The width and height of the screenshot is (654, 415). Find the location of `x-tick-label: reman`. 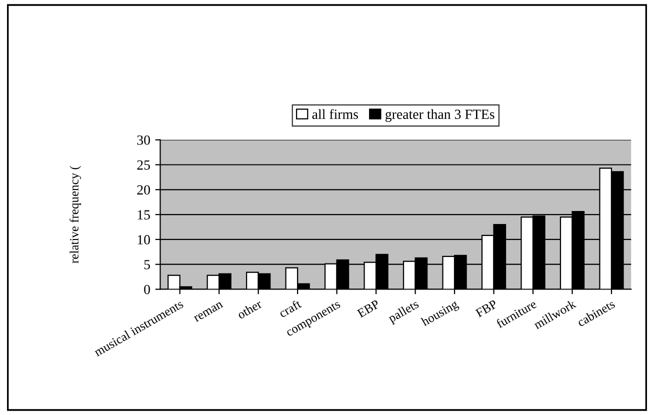

x-tick-label: reman is located at coordinates (209, 311).